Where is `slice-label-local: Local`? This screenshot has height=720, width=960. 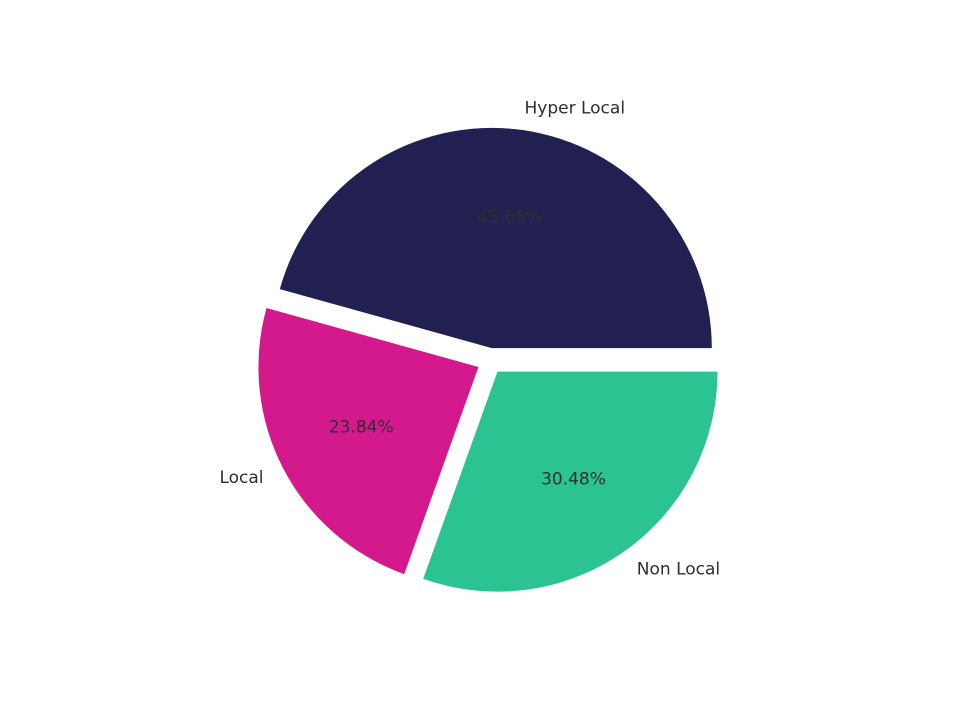 slice-label-local: Local is located at coordinates (241, 478).